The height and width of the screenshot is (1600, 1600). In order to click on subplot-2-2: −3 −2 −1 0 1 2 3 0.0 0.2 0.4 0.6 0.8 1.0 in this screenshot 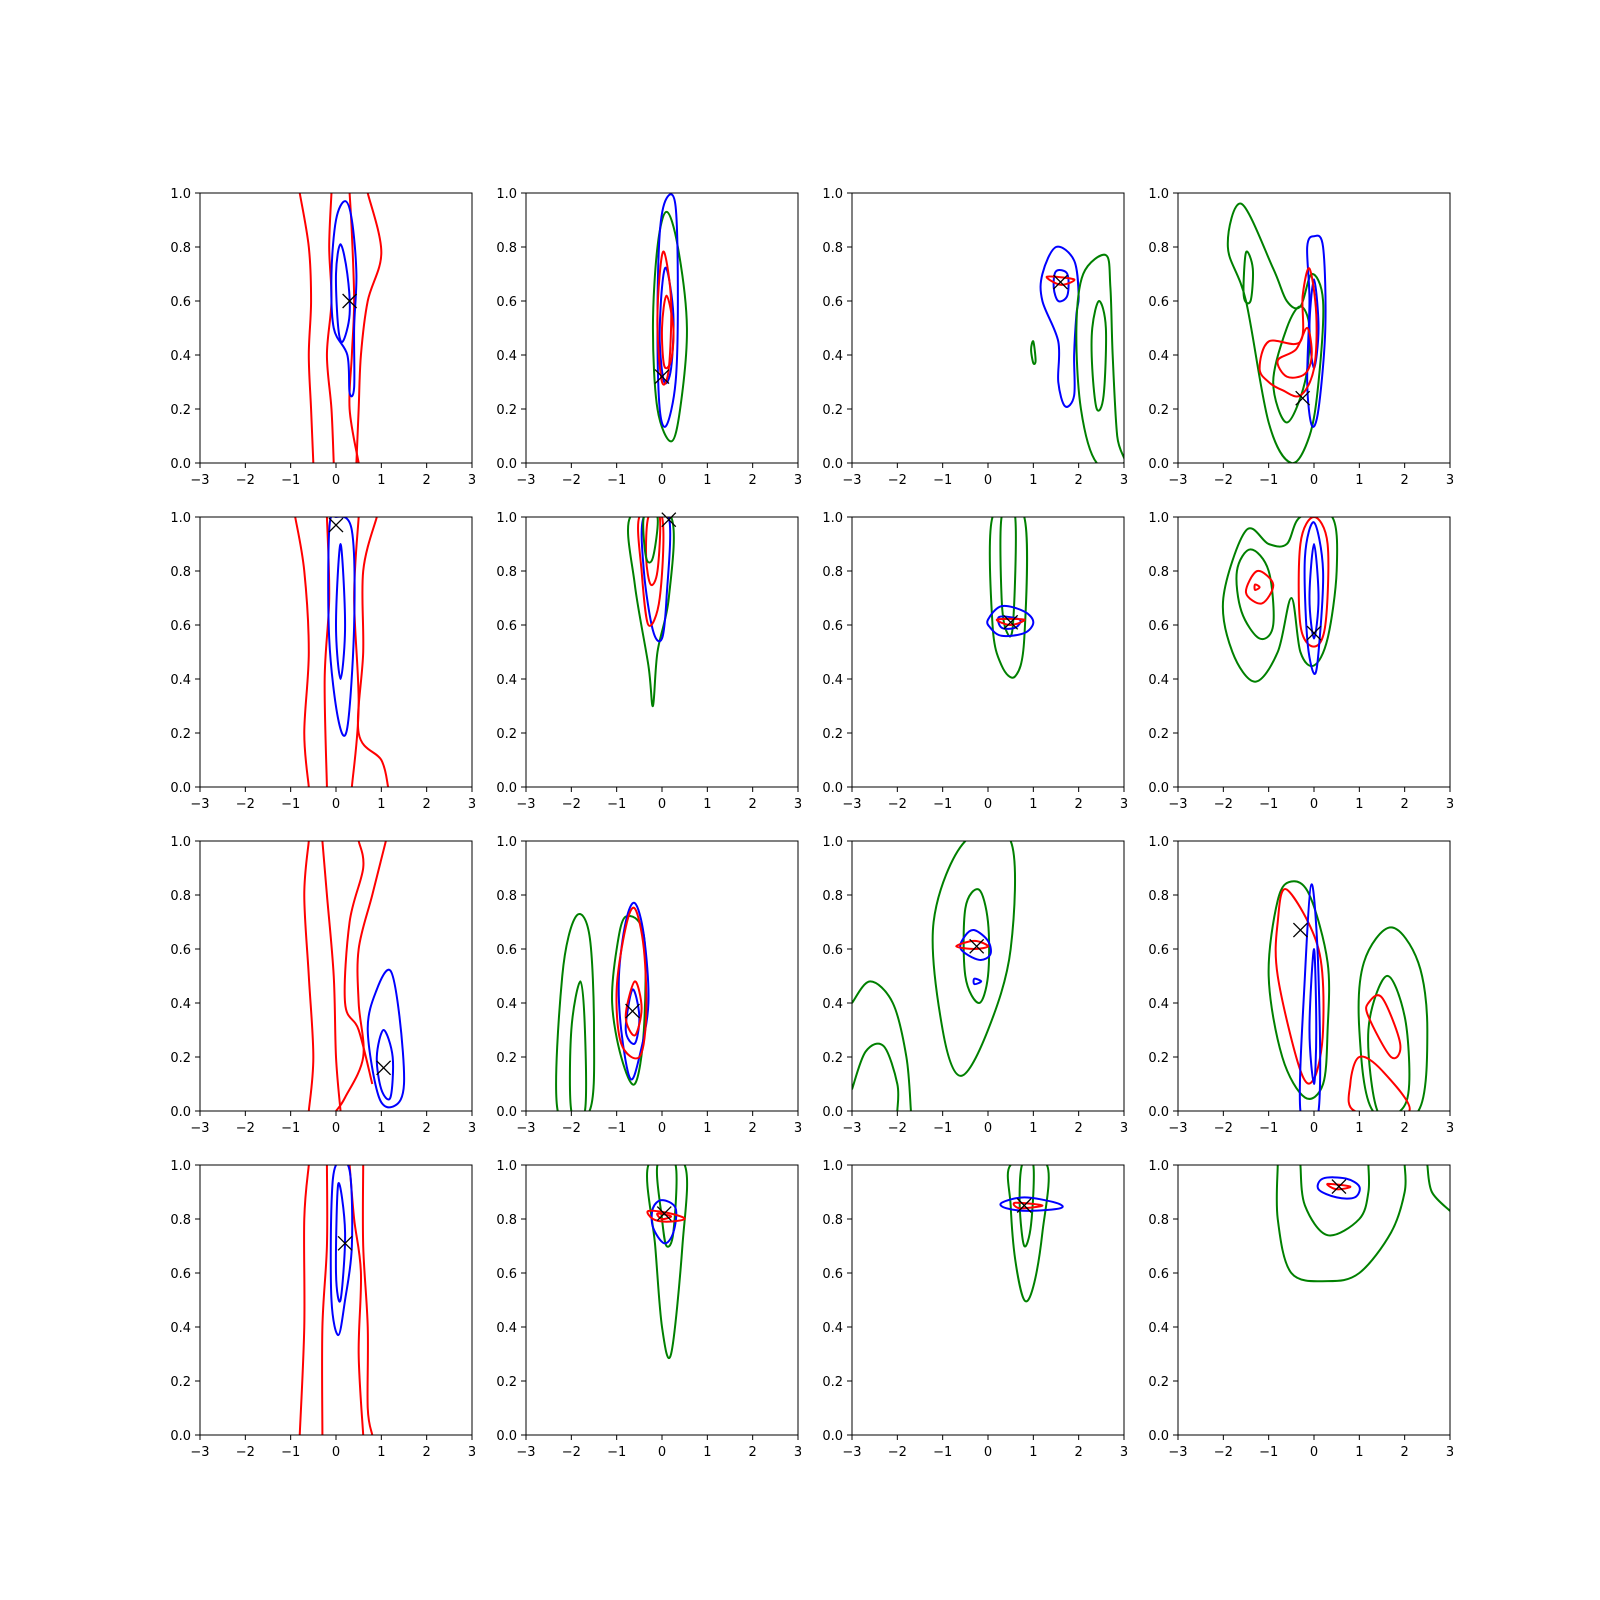, I will do `click(649, 661)`.